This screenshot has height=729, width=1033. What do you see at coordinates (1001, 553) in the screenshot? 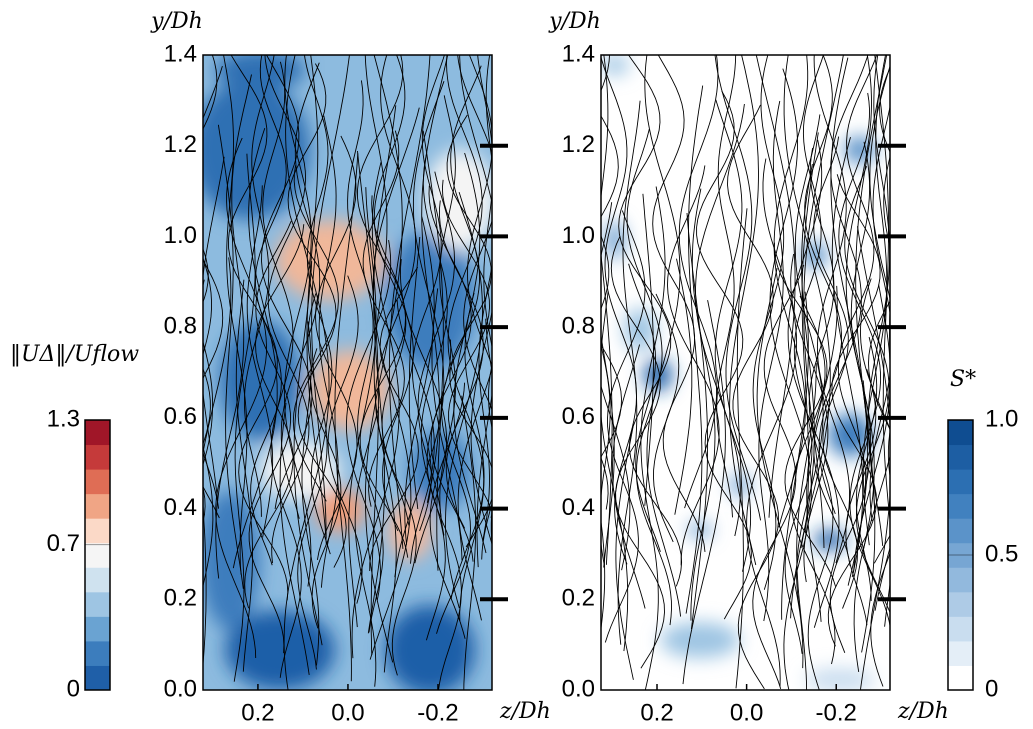
I see `colorbar-tick-label: 0.5` at bounding box center [1001, 553].